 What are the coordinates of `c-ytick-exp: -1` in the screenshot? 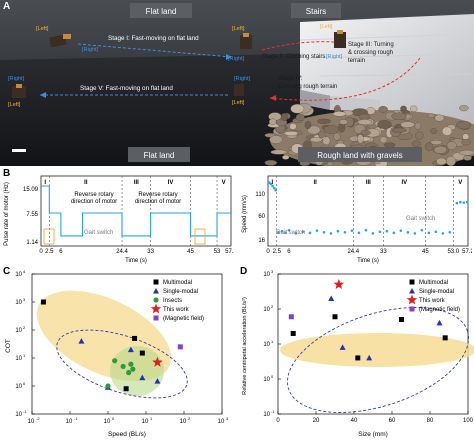 It's located at (25, 411).